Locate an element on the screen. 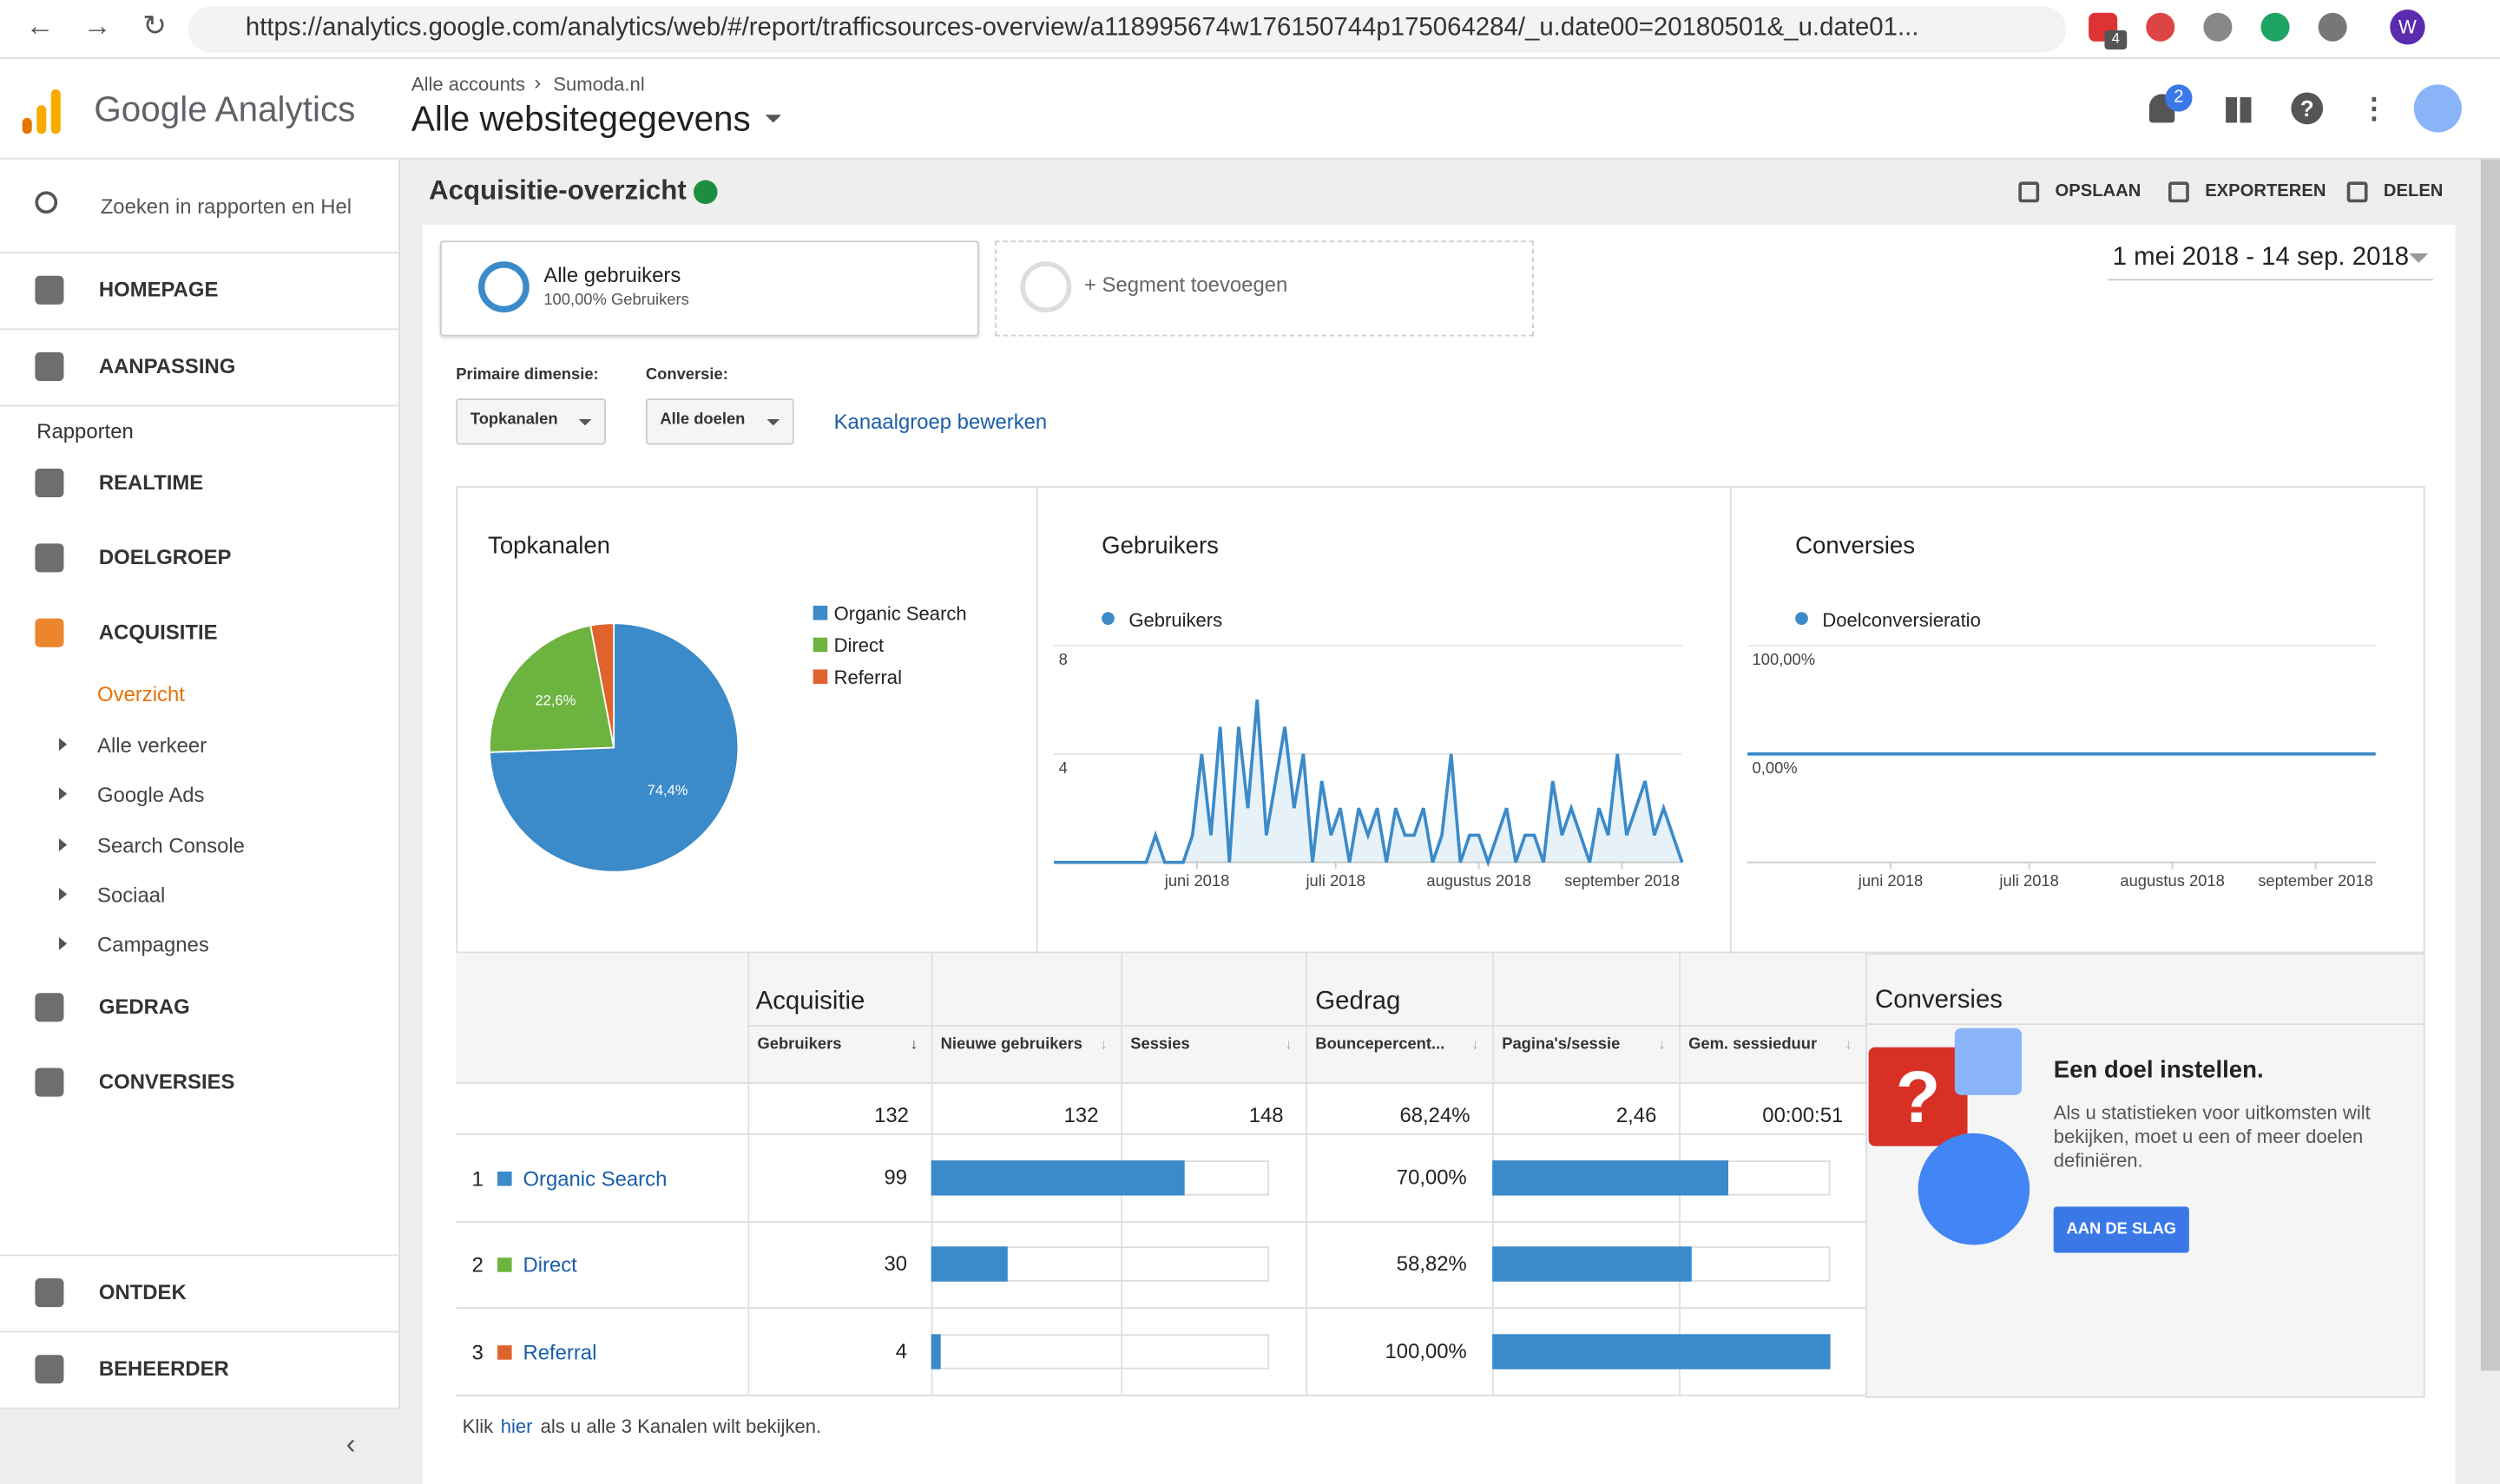  channel-link: Direct is located at coordinates (550, 1264).